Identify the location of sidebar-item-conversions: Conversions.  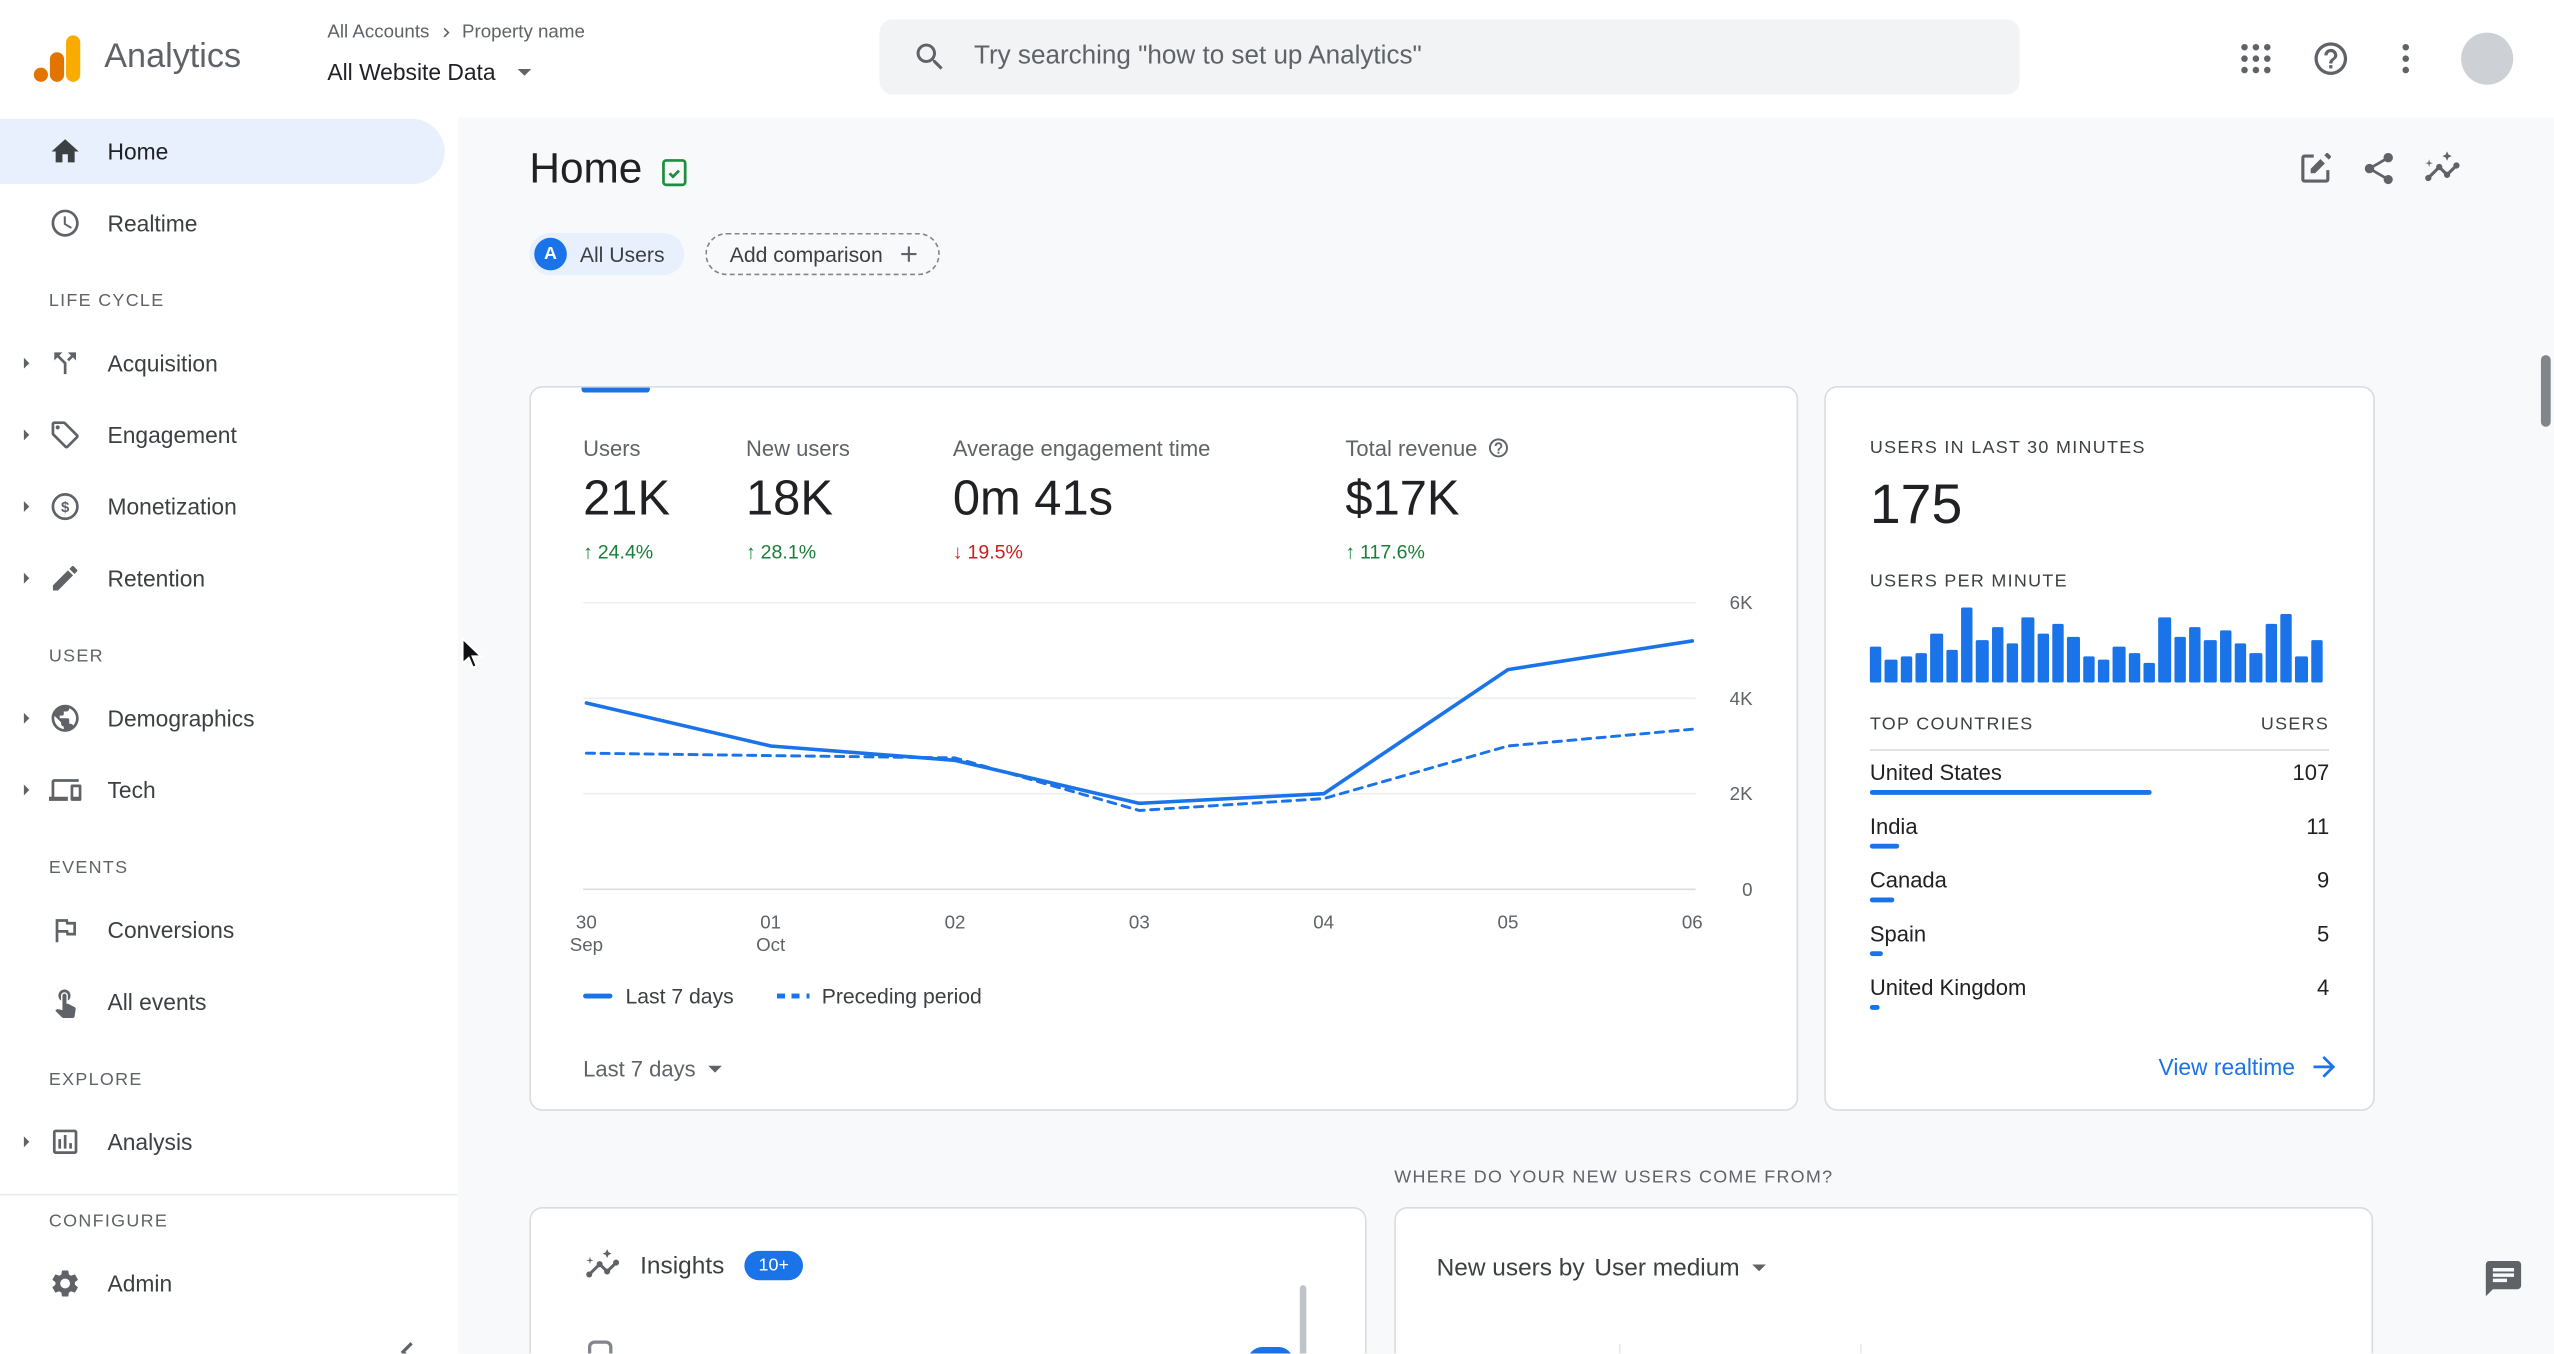
(222, 929).